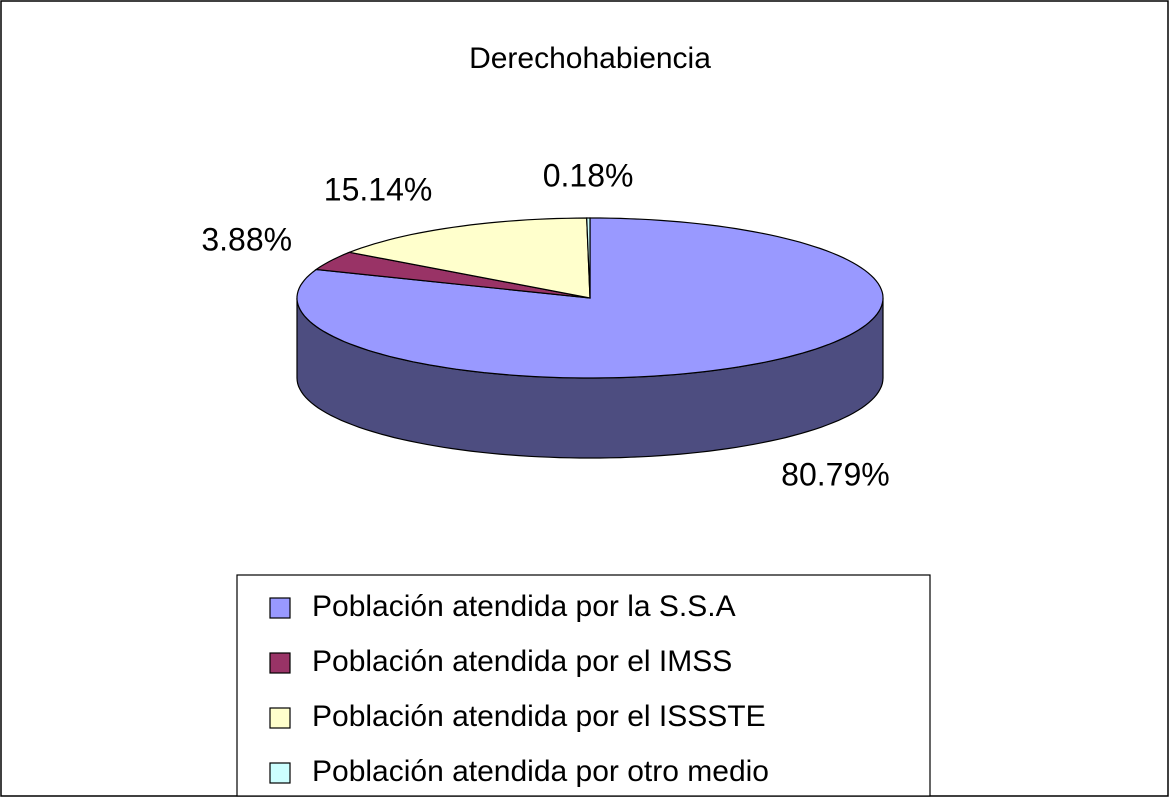 This screenshot has width=1170, height=798. What do you see at coordinates (246, 239) in the screenshot?
I see `data-label: 3.88%` at bounding box center [246, 239].